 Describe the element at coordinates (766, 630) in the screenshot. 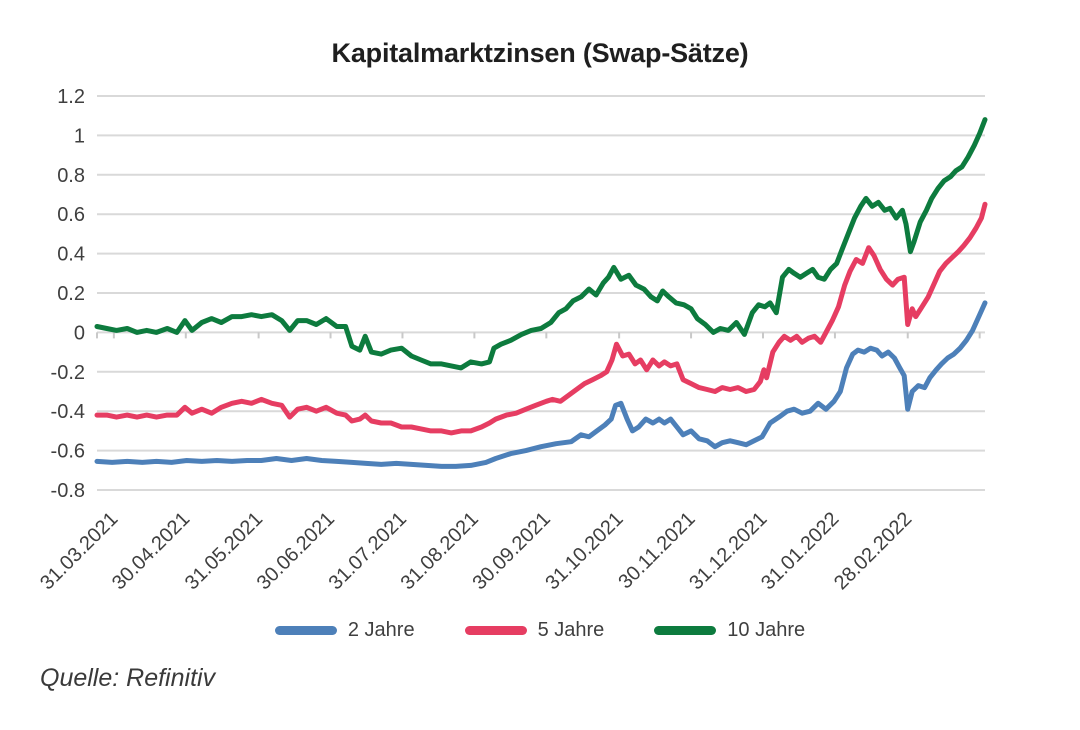

I see `legend-label: 10 Jahre` at that location.